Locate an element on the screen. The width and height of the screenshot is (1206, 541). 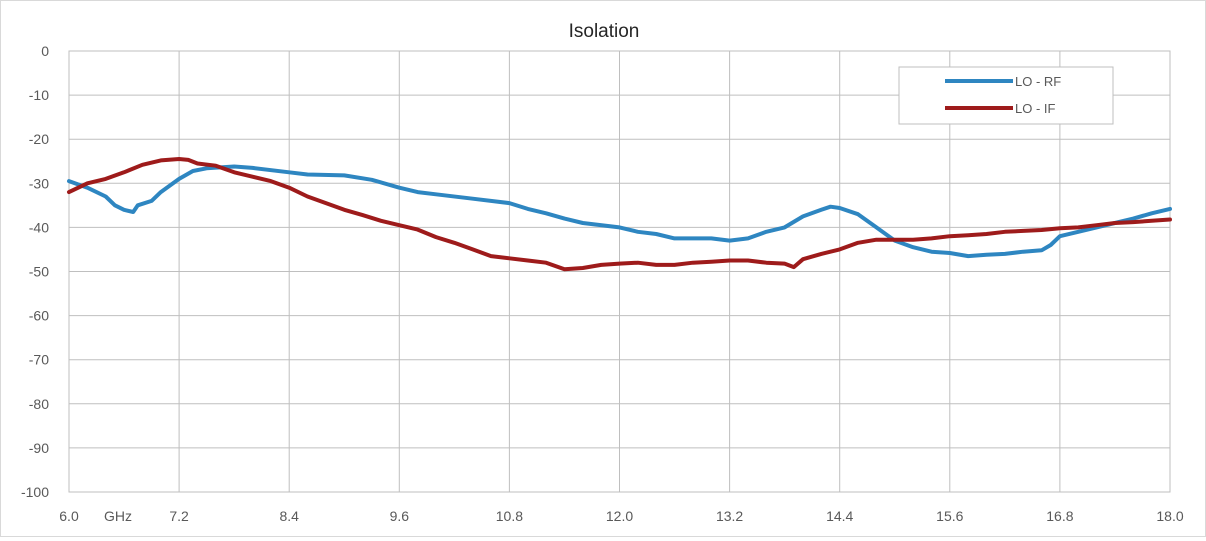
x-tick-label: 16.8 is located at coordinates (1059, 516).